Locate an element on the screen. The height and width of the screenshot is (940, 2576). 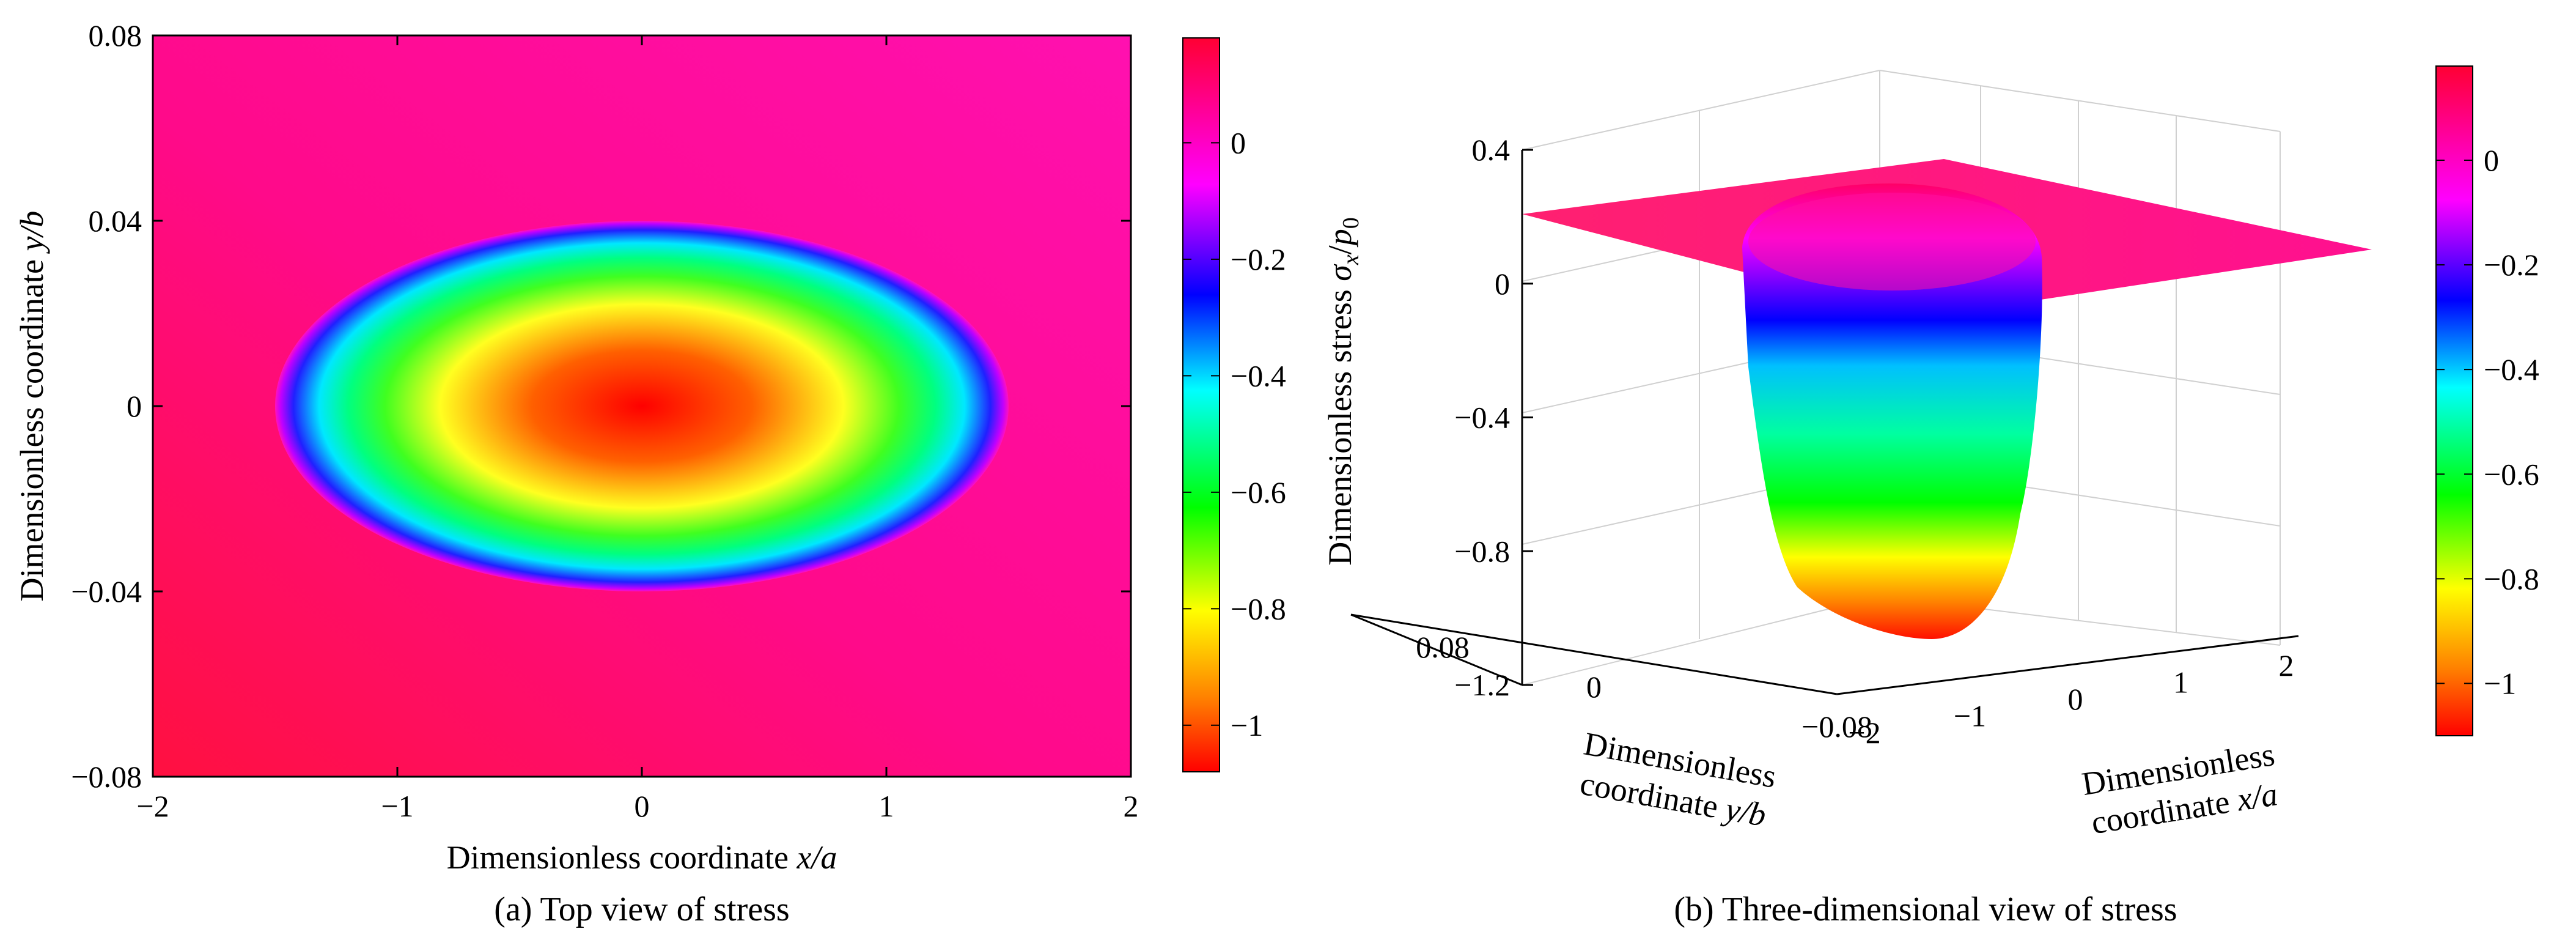
colorbar-a is located at coordinates (1201, 404).